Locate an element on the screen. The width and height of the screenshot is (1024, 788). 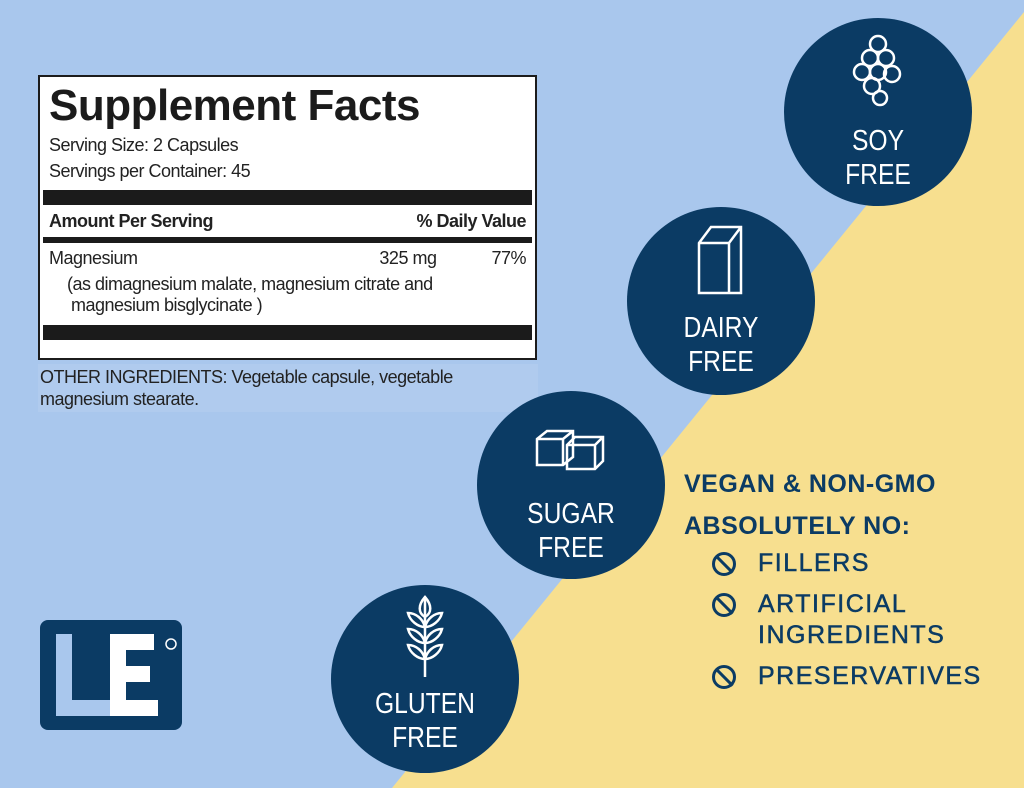
facts-title: Supplement Facts is located at coordinates (234, 105).